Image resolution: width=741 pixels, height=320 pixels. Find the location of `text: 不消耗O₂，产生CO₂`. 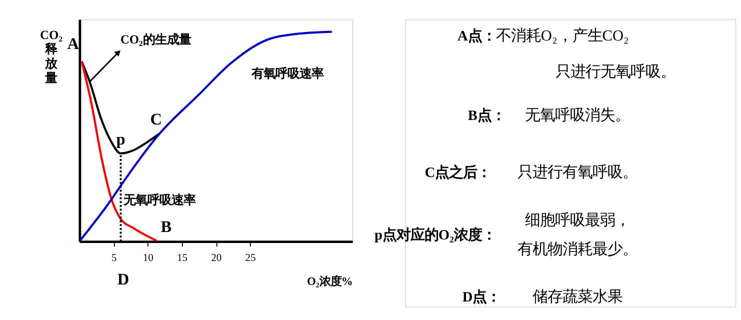

text: 不消耗O₂，产生CO₂ is located at coordinates (562, 35).